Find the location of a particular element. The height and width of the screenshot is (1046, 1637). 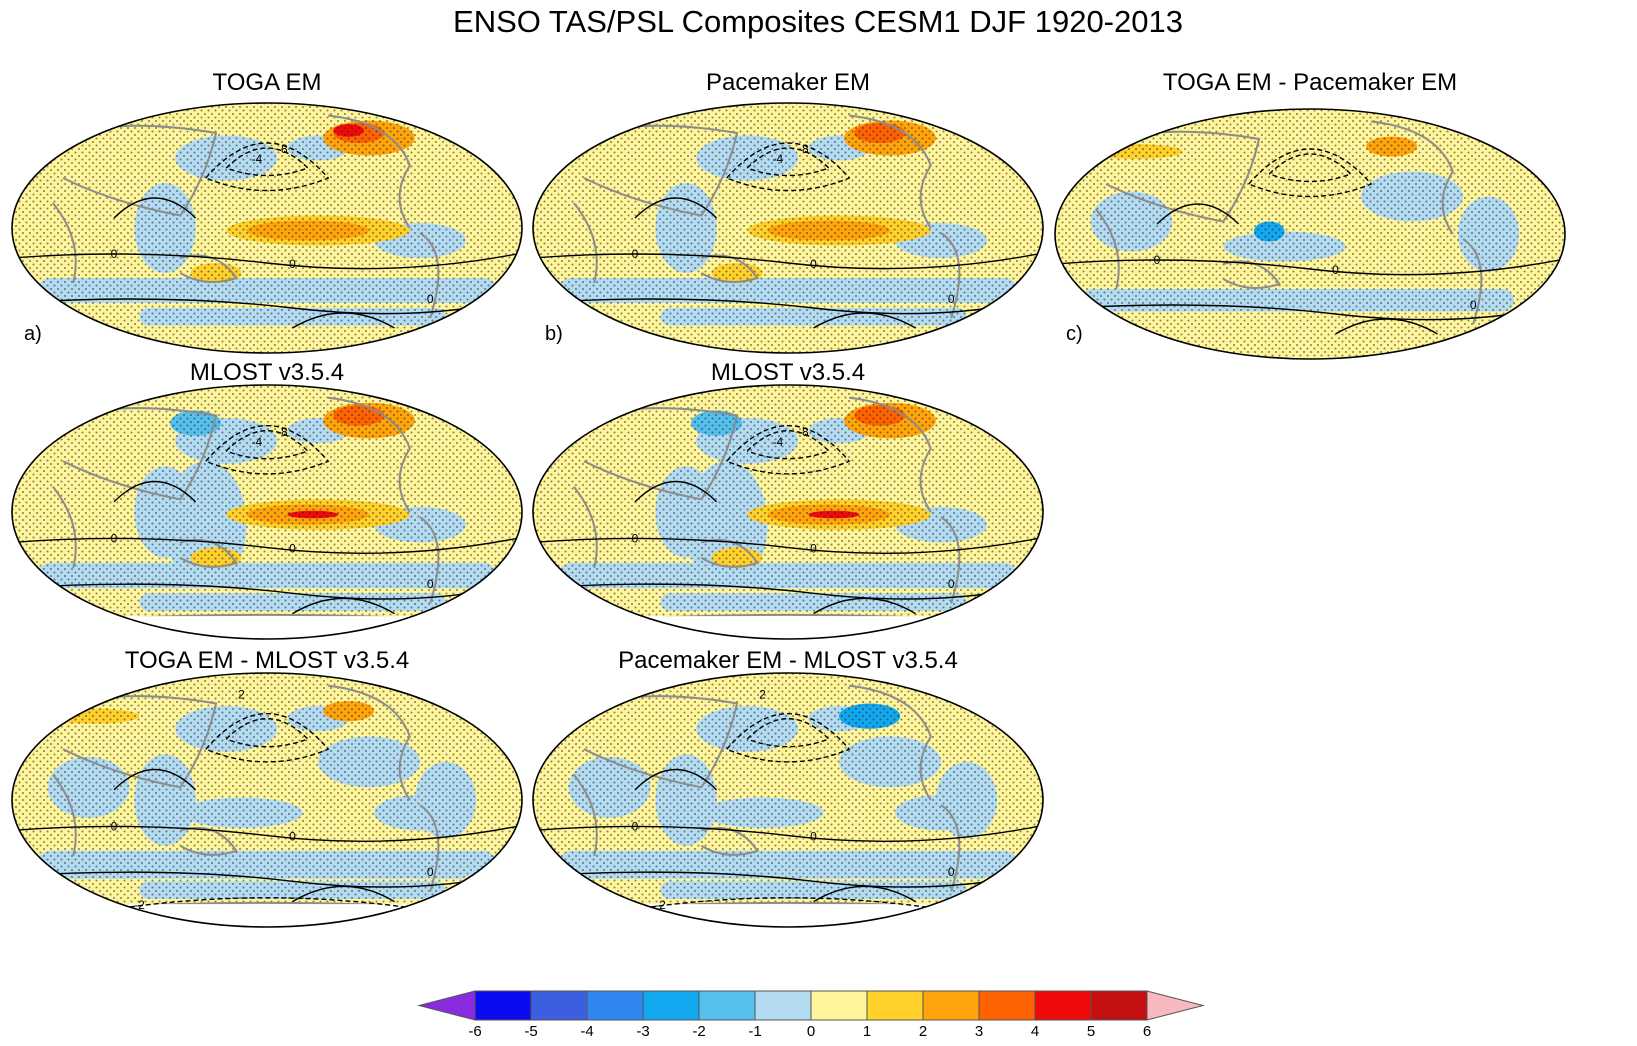

panel-pacemaker-em: 0 0 0 -4 -8 Pacemaker EM b) is located at coordinates (788, 211).